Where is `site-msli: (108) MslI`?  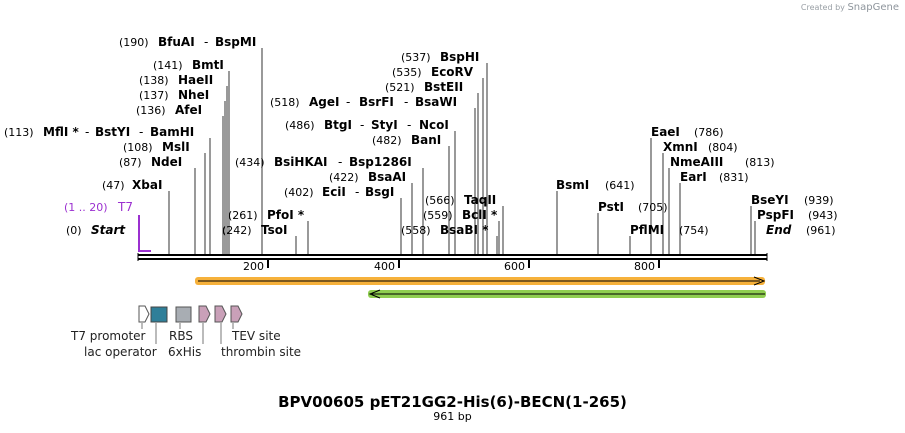
site-msli: (108) MslI is located at coordinates (164, 195).